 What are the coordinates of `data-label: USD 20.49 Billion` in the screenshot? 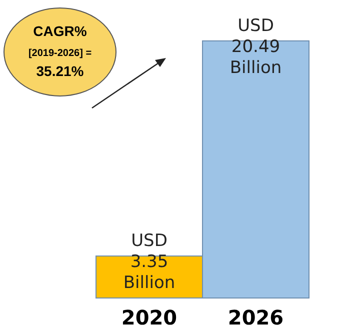 It's located at (256, 47).